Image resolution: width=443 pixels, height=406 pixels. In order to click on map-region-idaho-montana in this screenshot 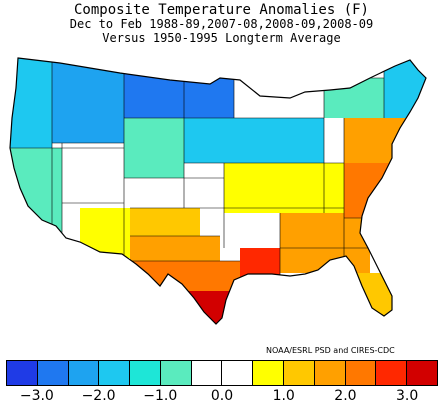, I will do `click(88, 100)`.